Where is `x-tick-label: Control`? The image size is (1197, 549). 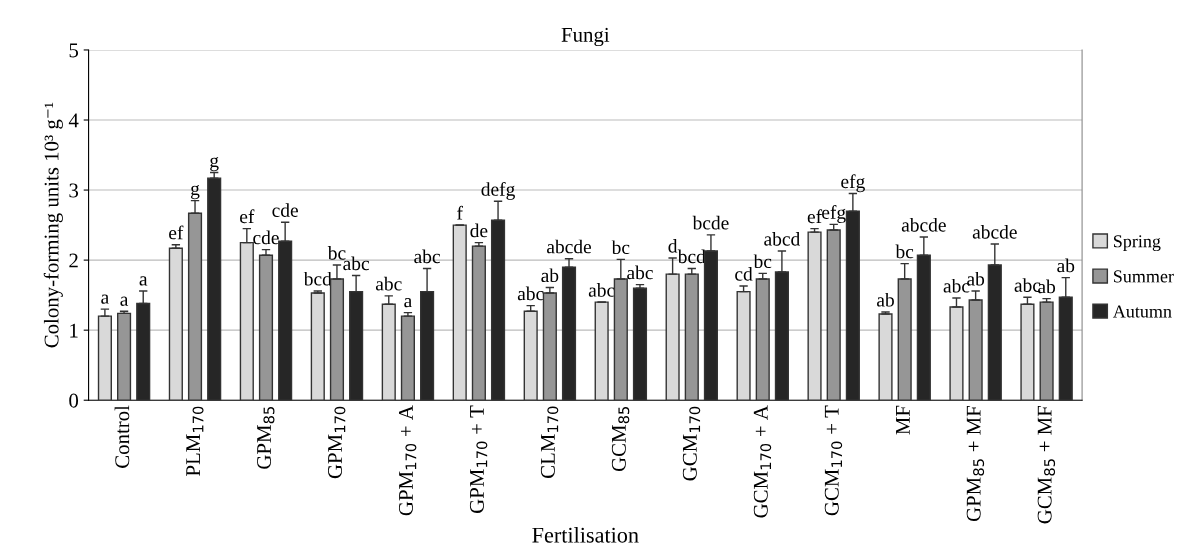
x-tick-label: Control is located at coordinates (122, 436).